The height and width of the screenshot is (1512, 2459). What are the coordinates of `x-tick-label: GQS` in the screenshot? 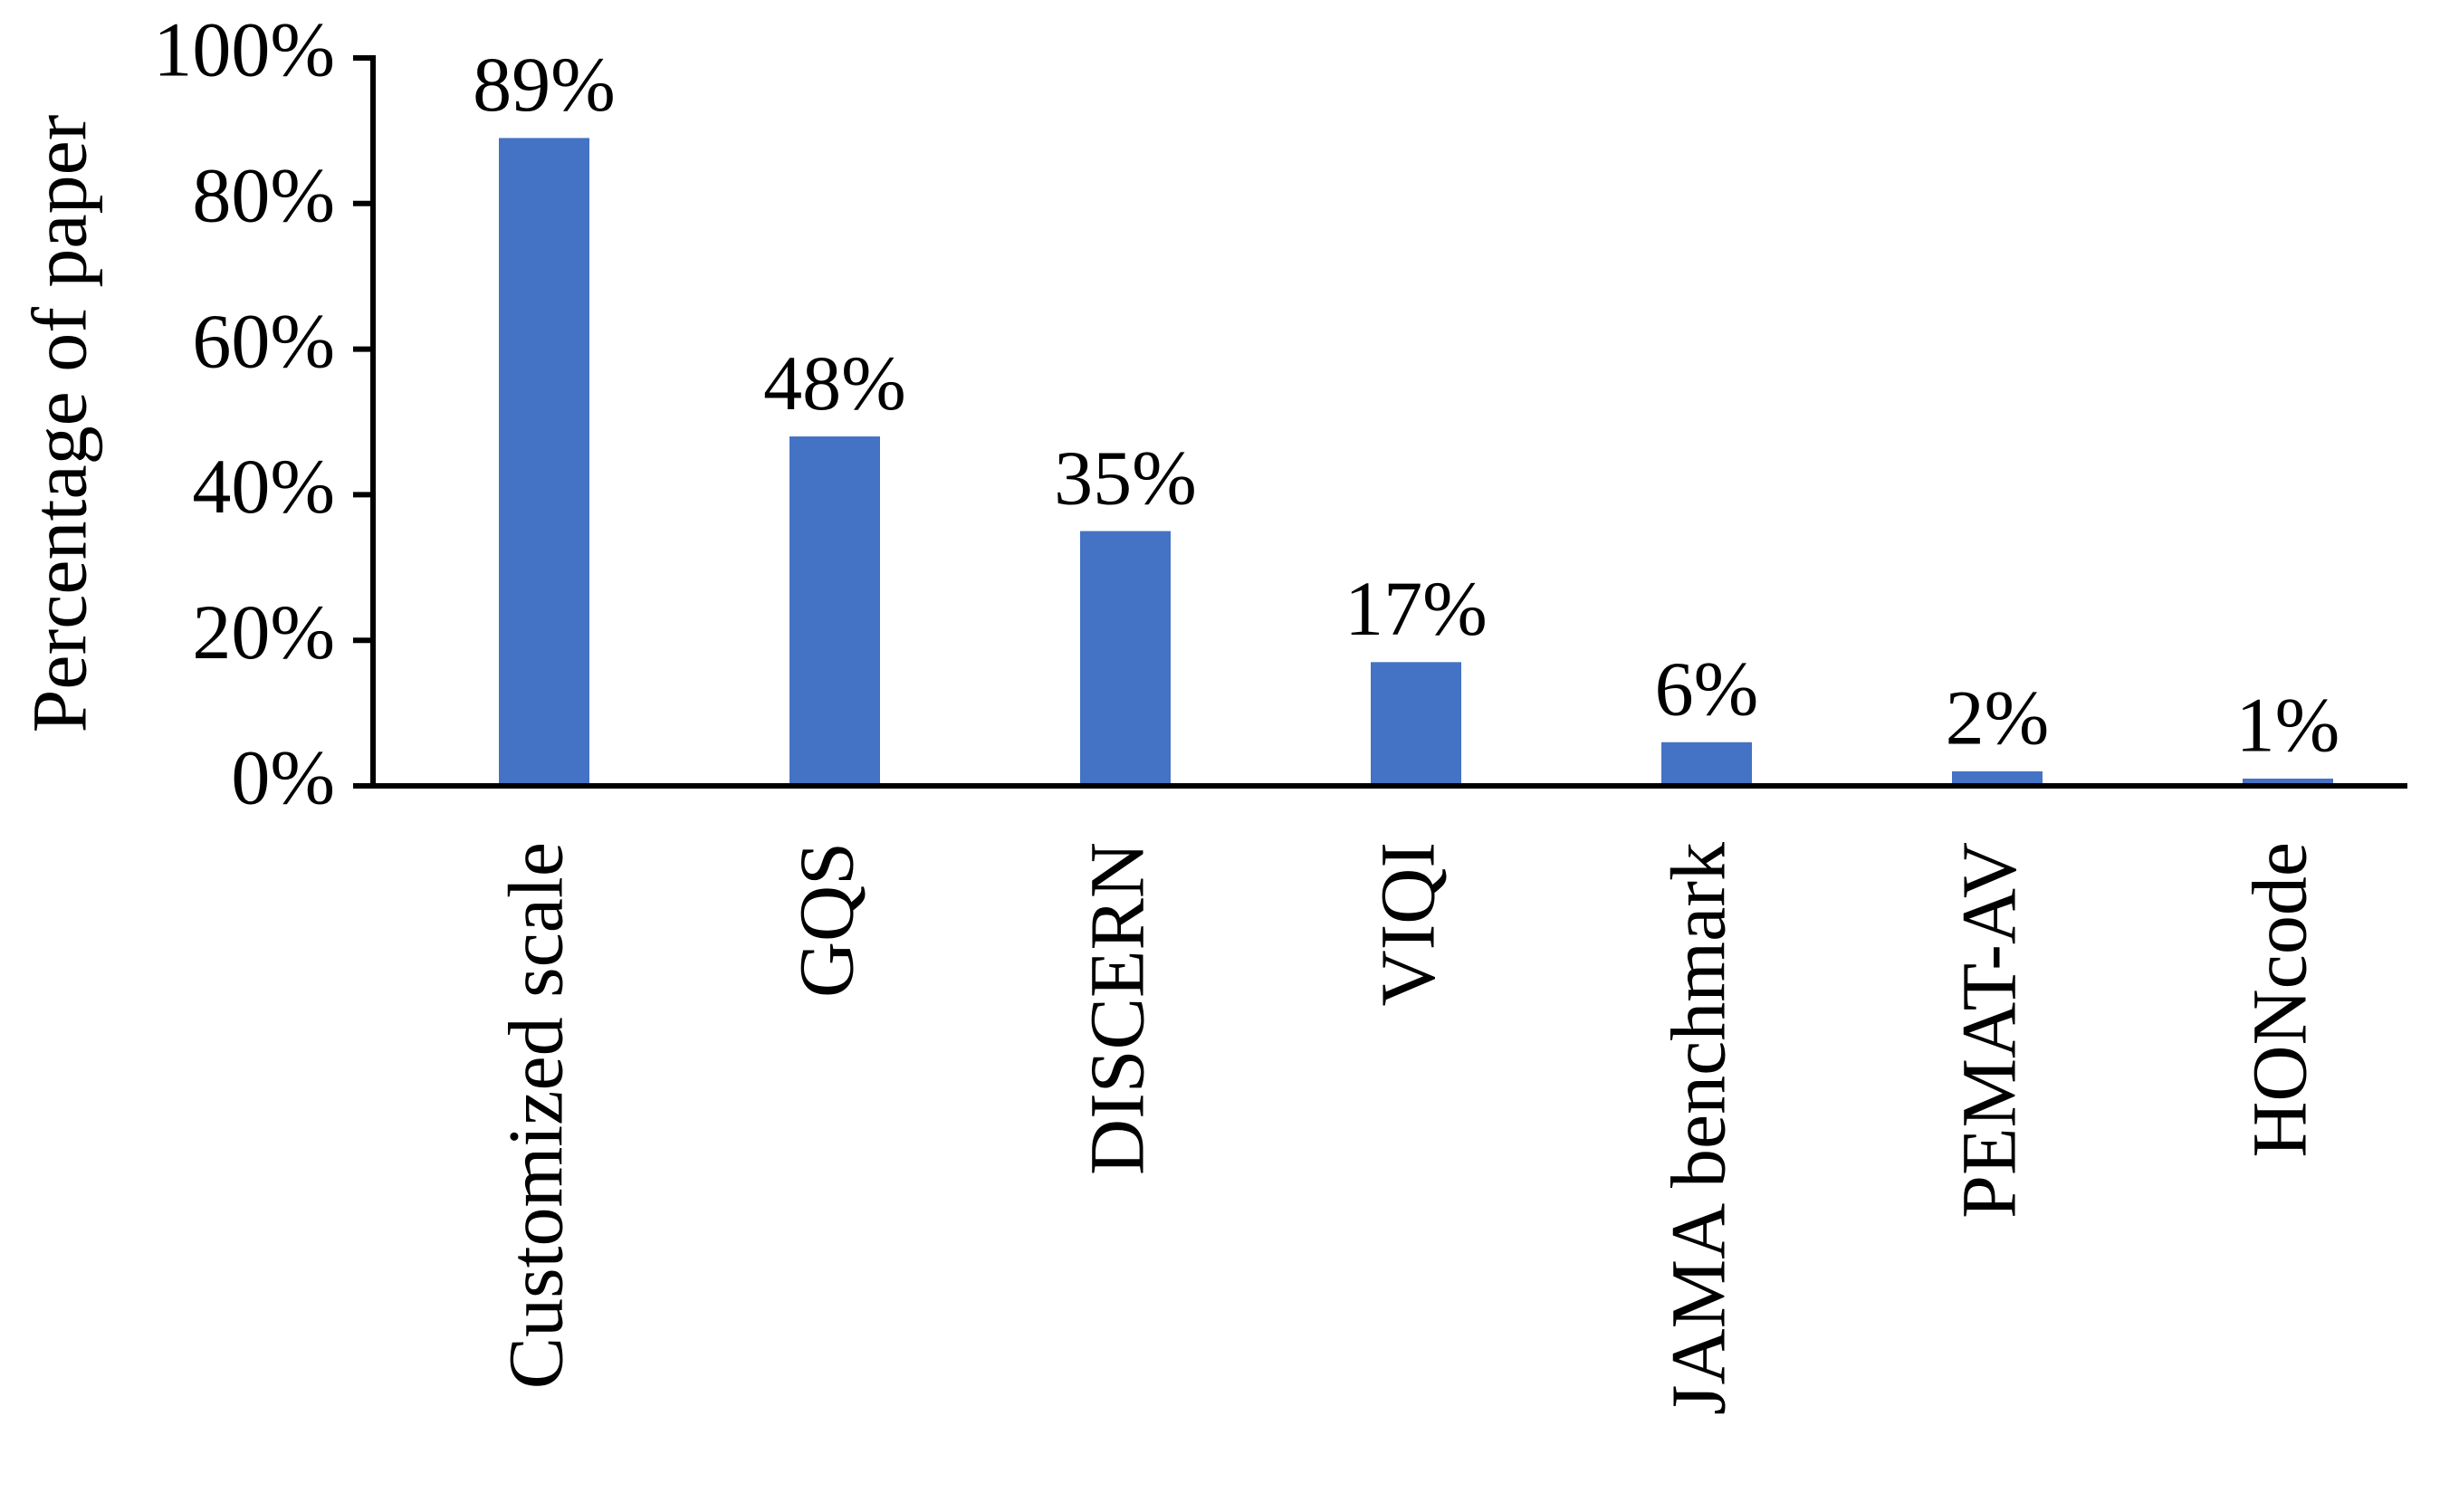 It's located at (826, 920).